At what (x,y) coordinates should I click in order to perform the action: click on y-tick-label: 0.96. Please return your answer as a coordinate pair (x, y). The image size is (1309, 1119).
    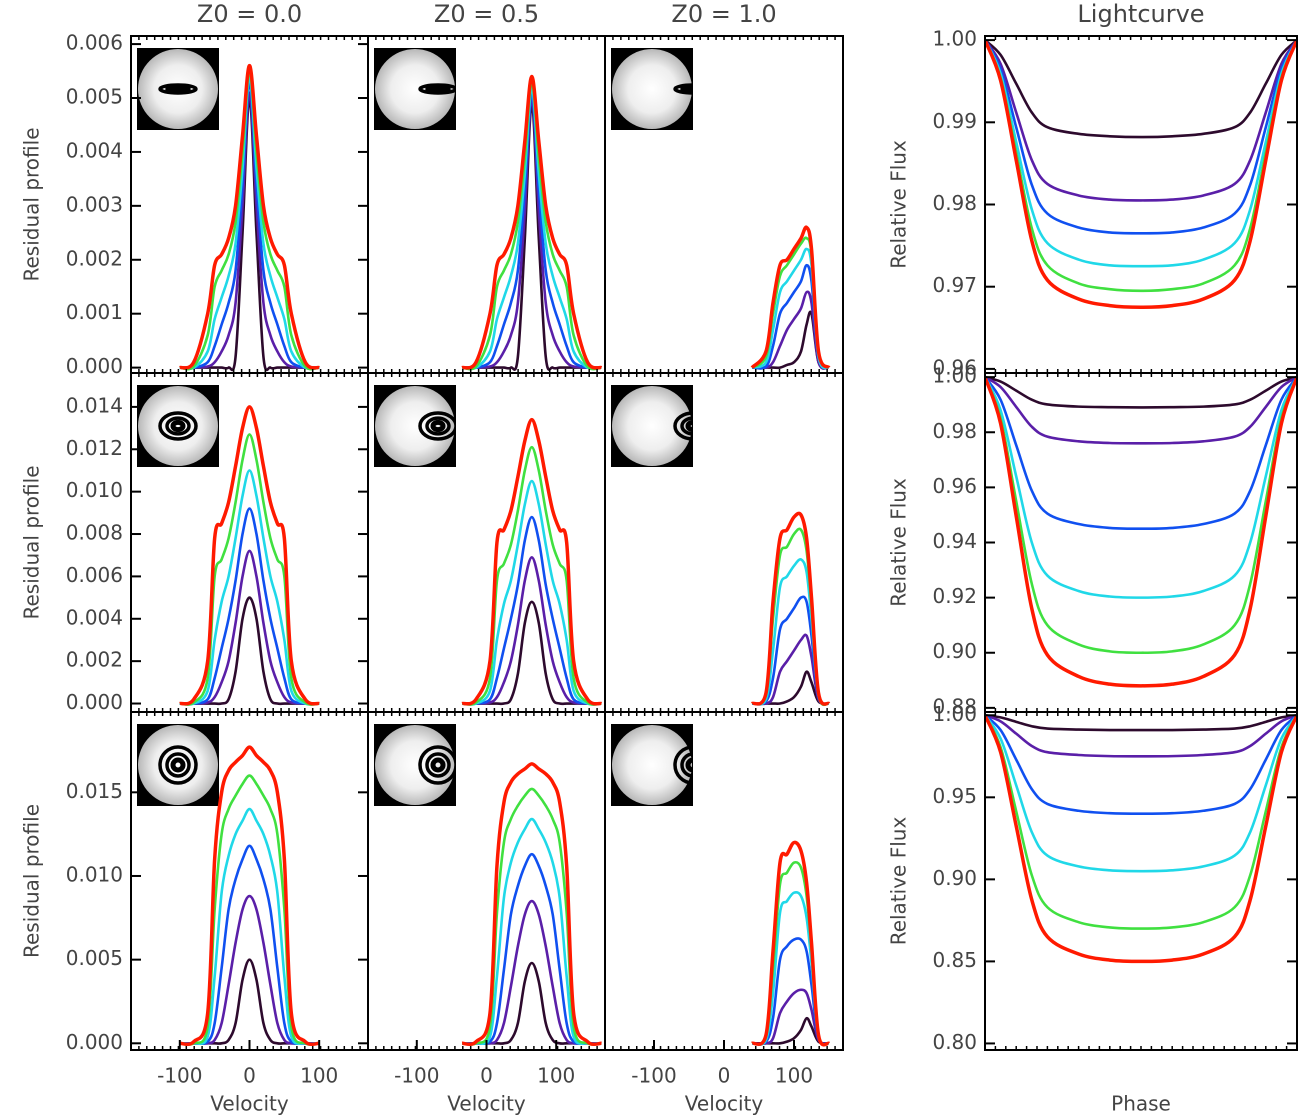
    Looking at the image, I should click on (954, 486).